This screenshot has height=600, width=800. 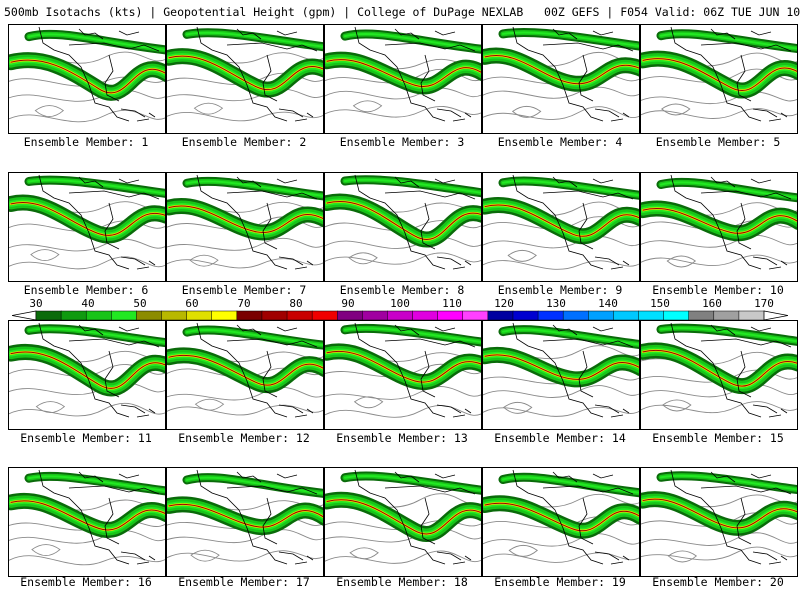 What do you see at coordinates (191, 303) in the screenshot?
I see `colorbar-tick-label: 60` at bounding box center [191, 303].